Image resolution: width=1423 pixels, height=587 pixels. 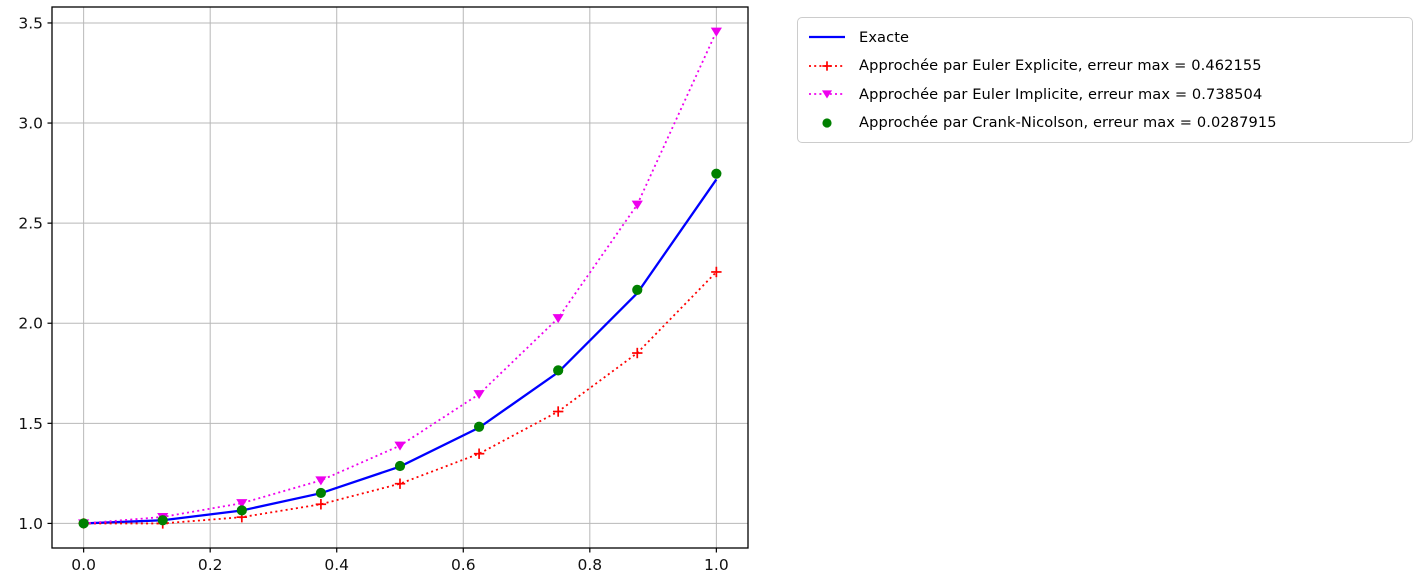 I want to click on svg-text: 0.4, so click(x=336, y=565).